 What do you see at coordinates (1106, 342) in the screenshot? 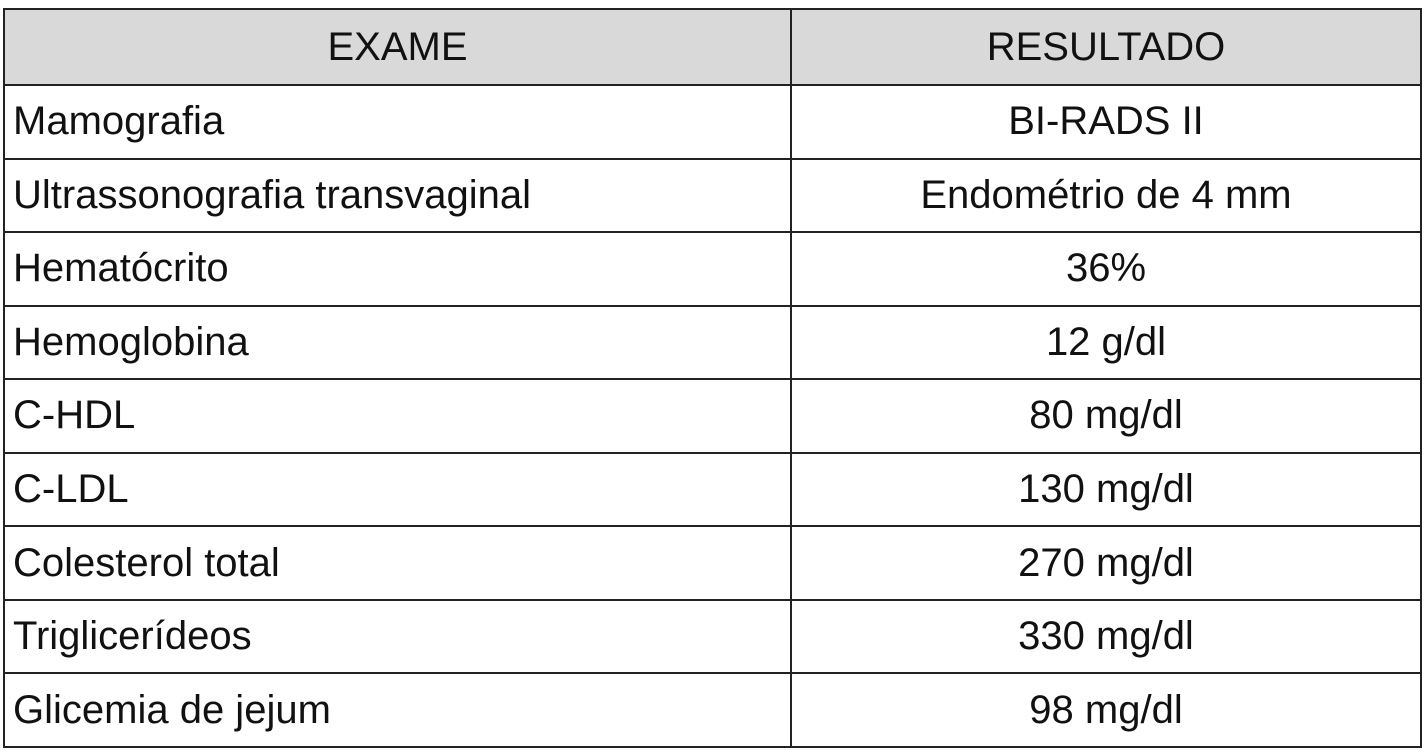
I see `result-cell: 12 g/dl` at bounding box center [1106, 342].